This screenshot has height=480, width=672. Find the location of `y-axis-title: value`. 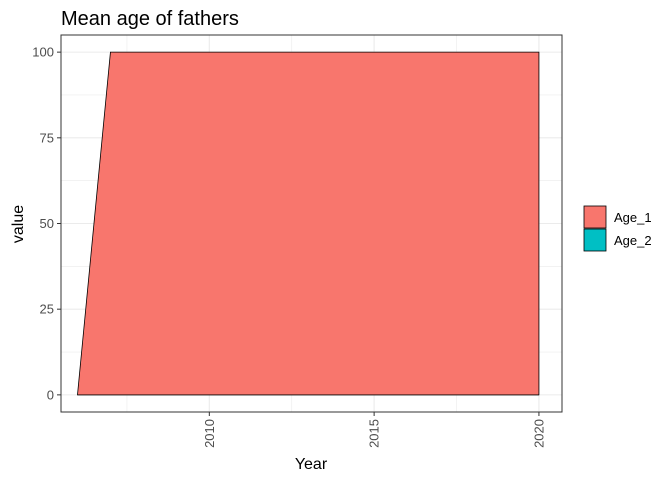

y-axis-title: value is located at coordinates (18, 224).